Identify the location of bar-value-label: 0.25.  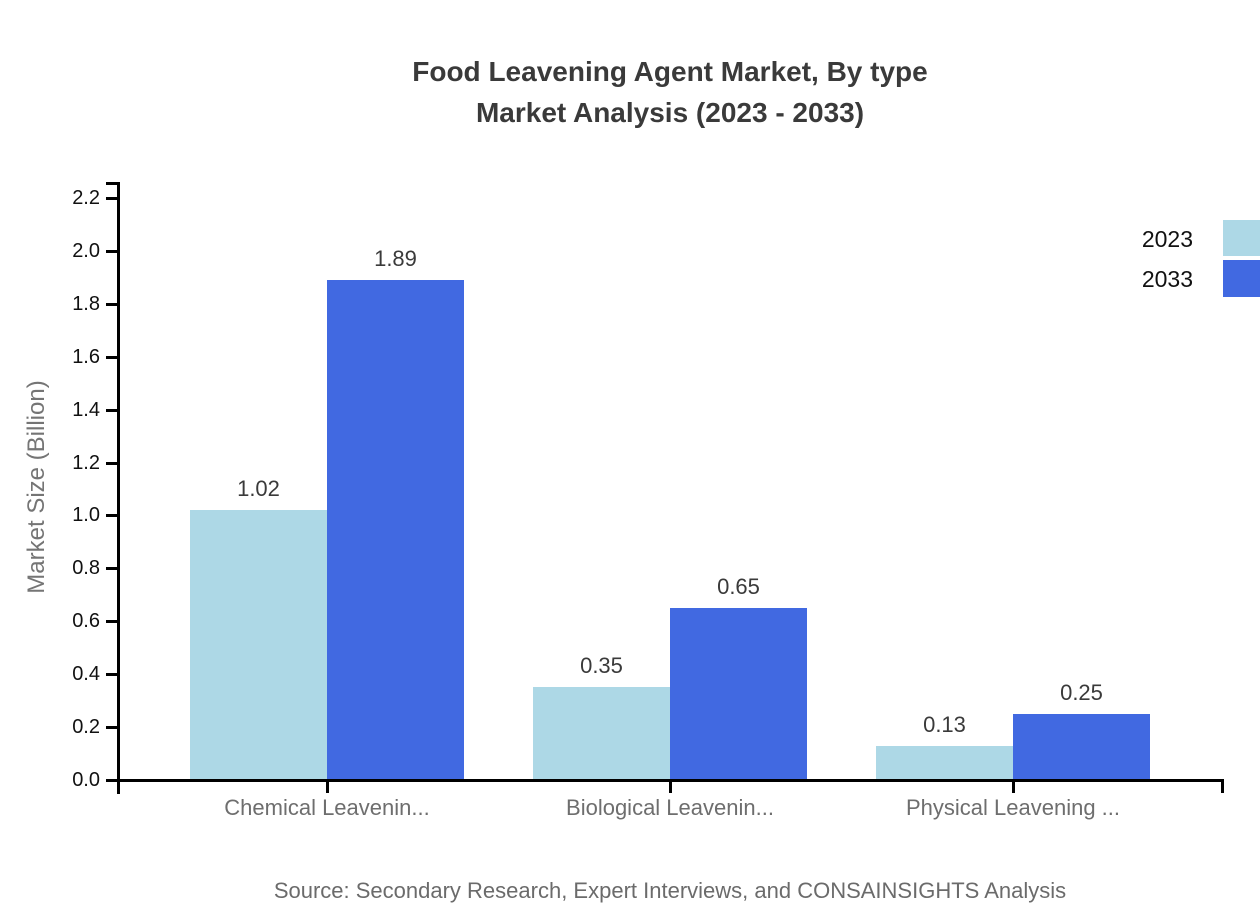
(1081, 692).